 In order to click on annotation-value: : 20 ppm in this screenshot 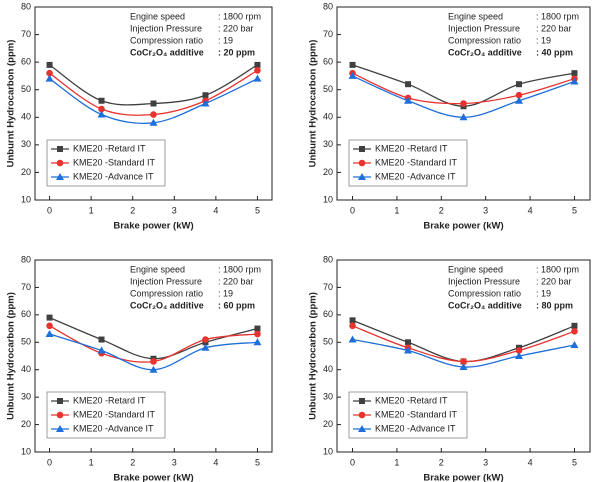, I will do `click(236, 52)`.